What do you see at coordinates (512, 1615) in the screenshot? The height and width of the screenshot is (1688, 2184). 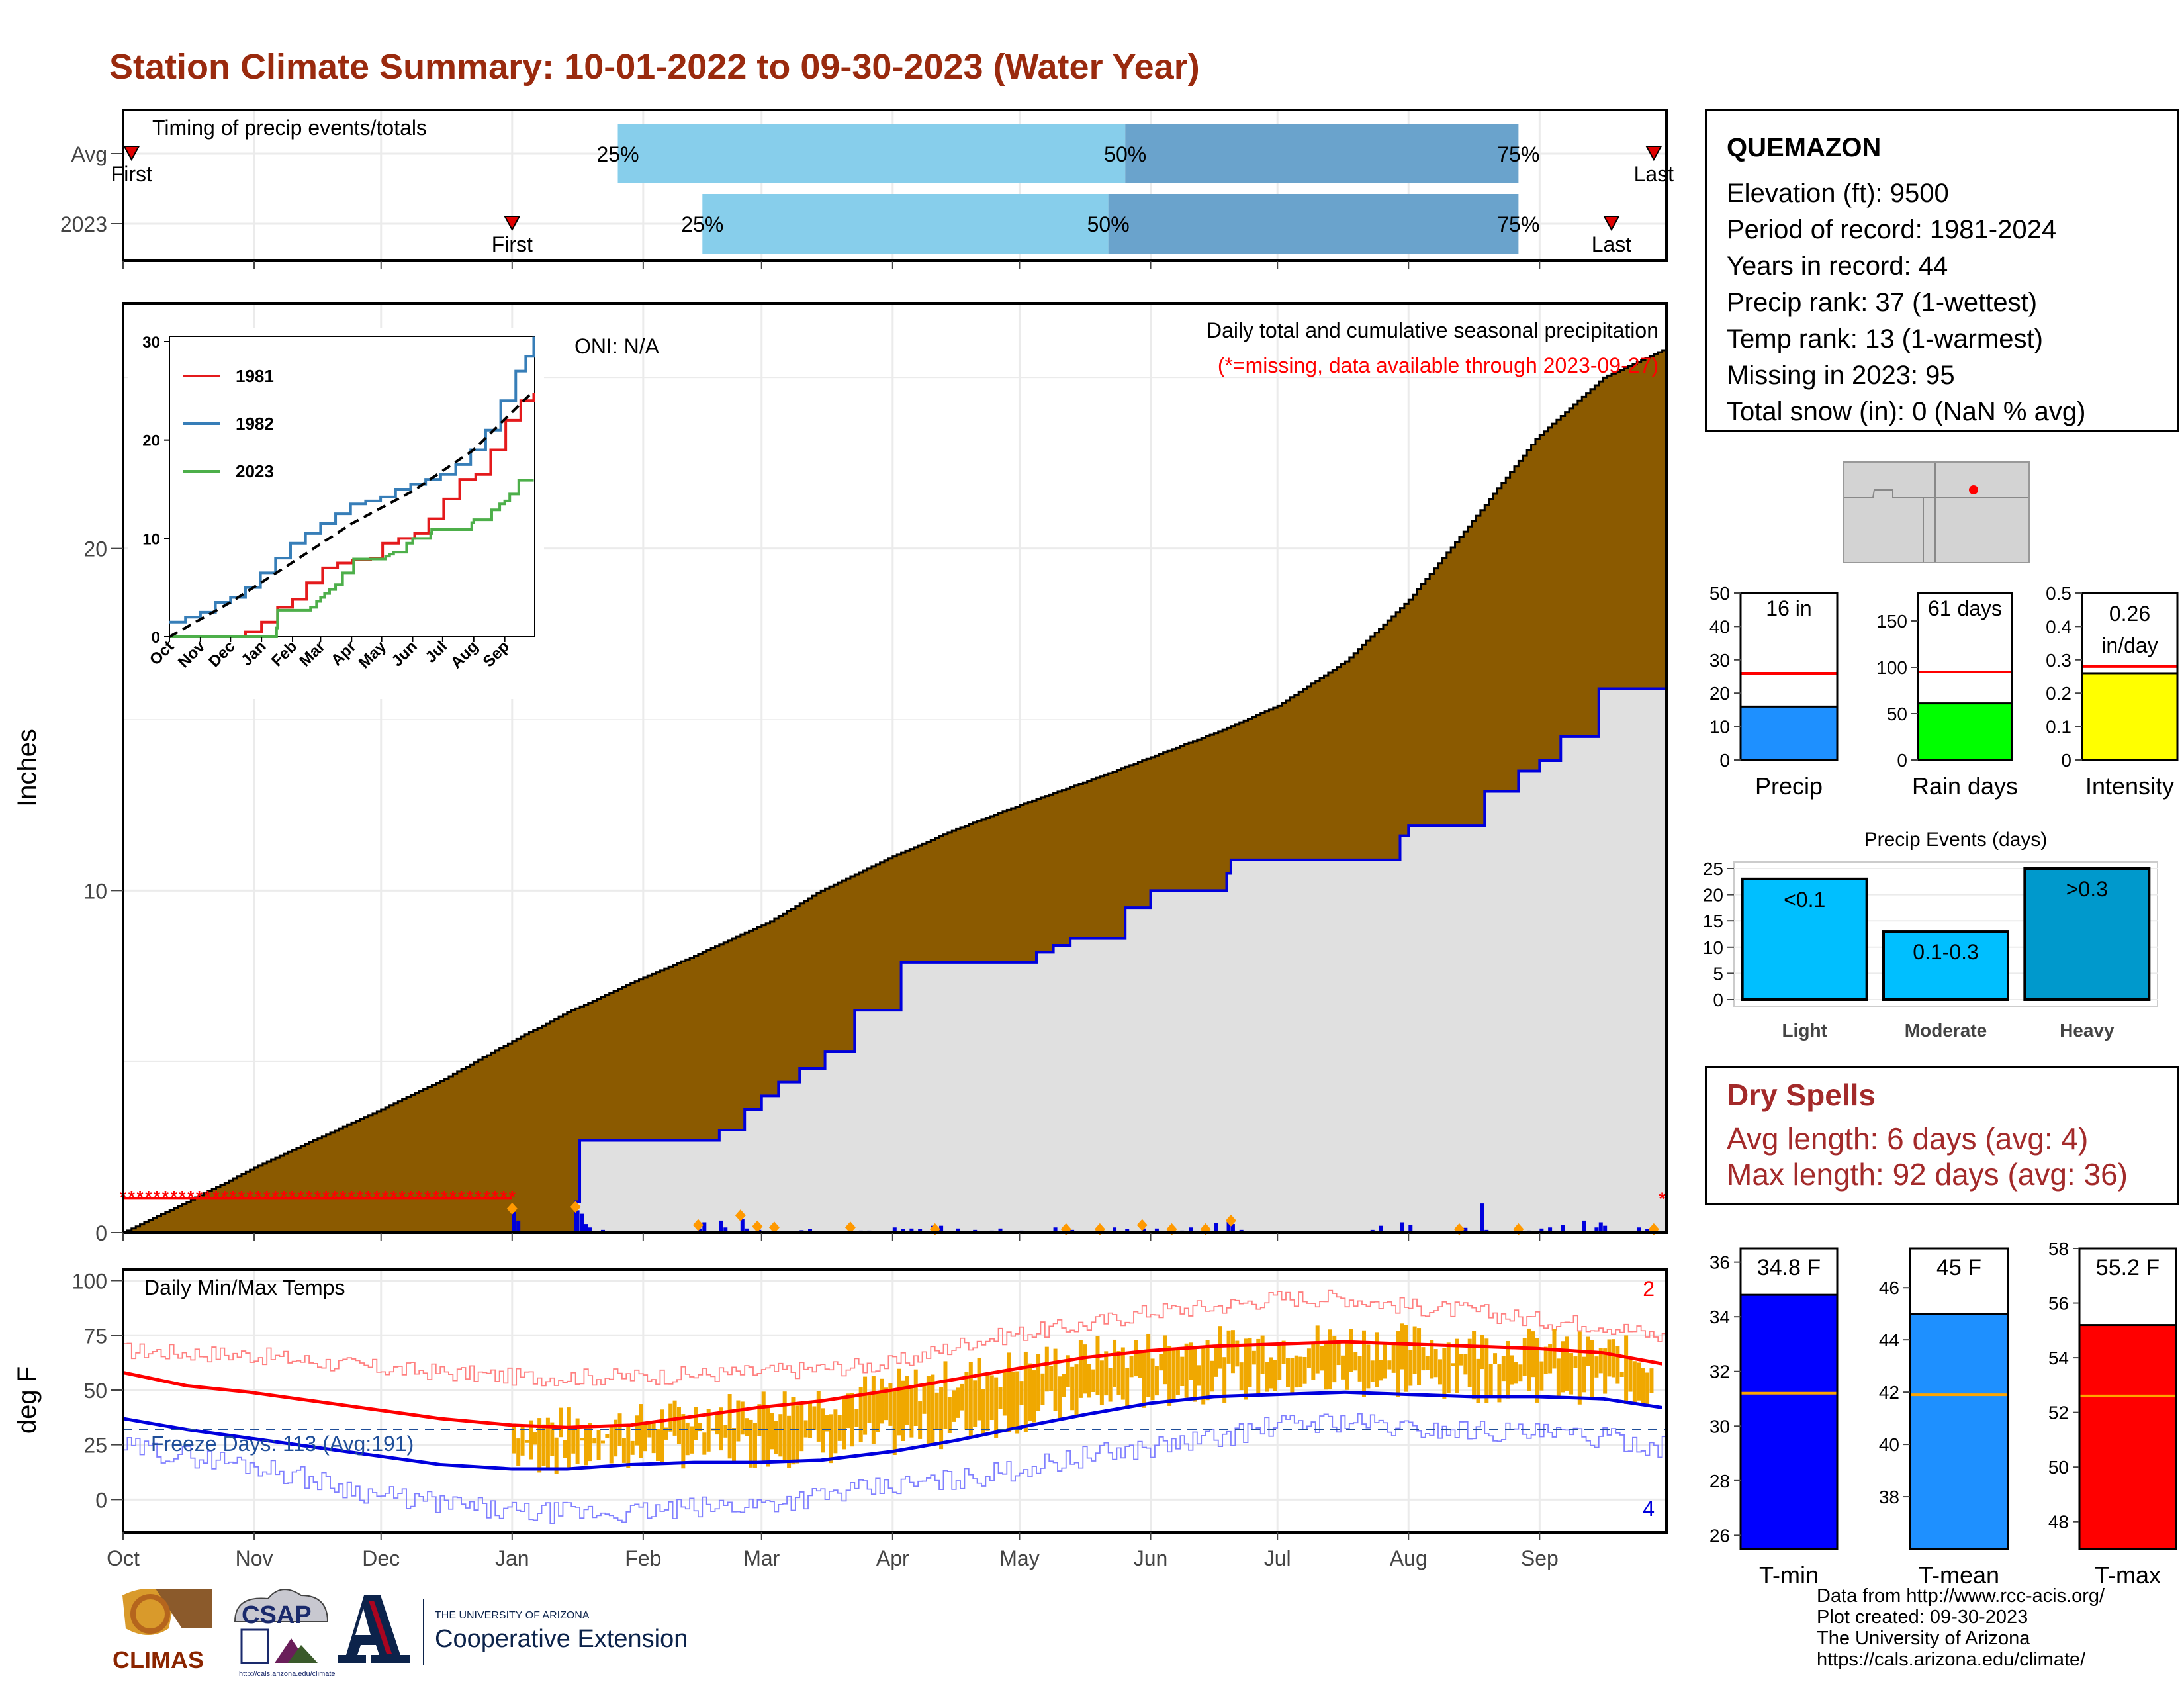 I see `ua-logo-line1: THE UNIVERSITY OF ARIZONA` at bounding box center [512, 1615].